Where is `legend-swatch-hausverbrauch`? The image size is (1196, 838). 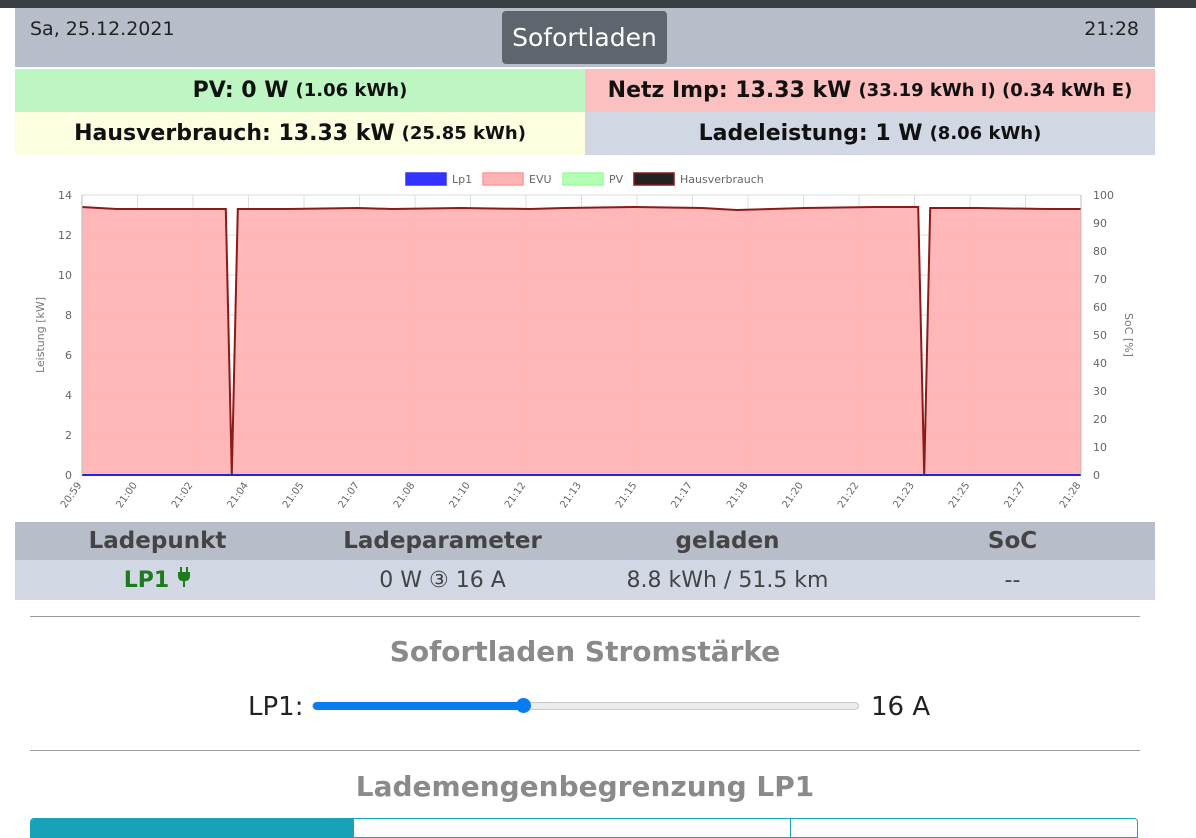 legend-swatch-hausverbrauch is located at coordinates (654, 179).